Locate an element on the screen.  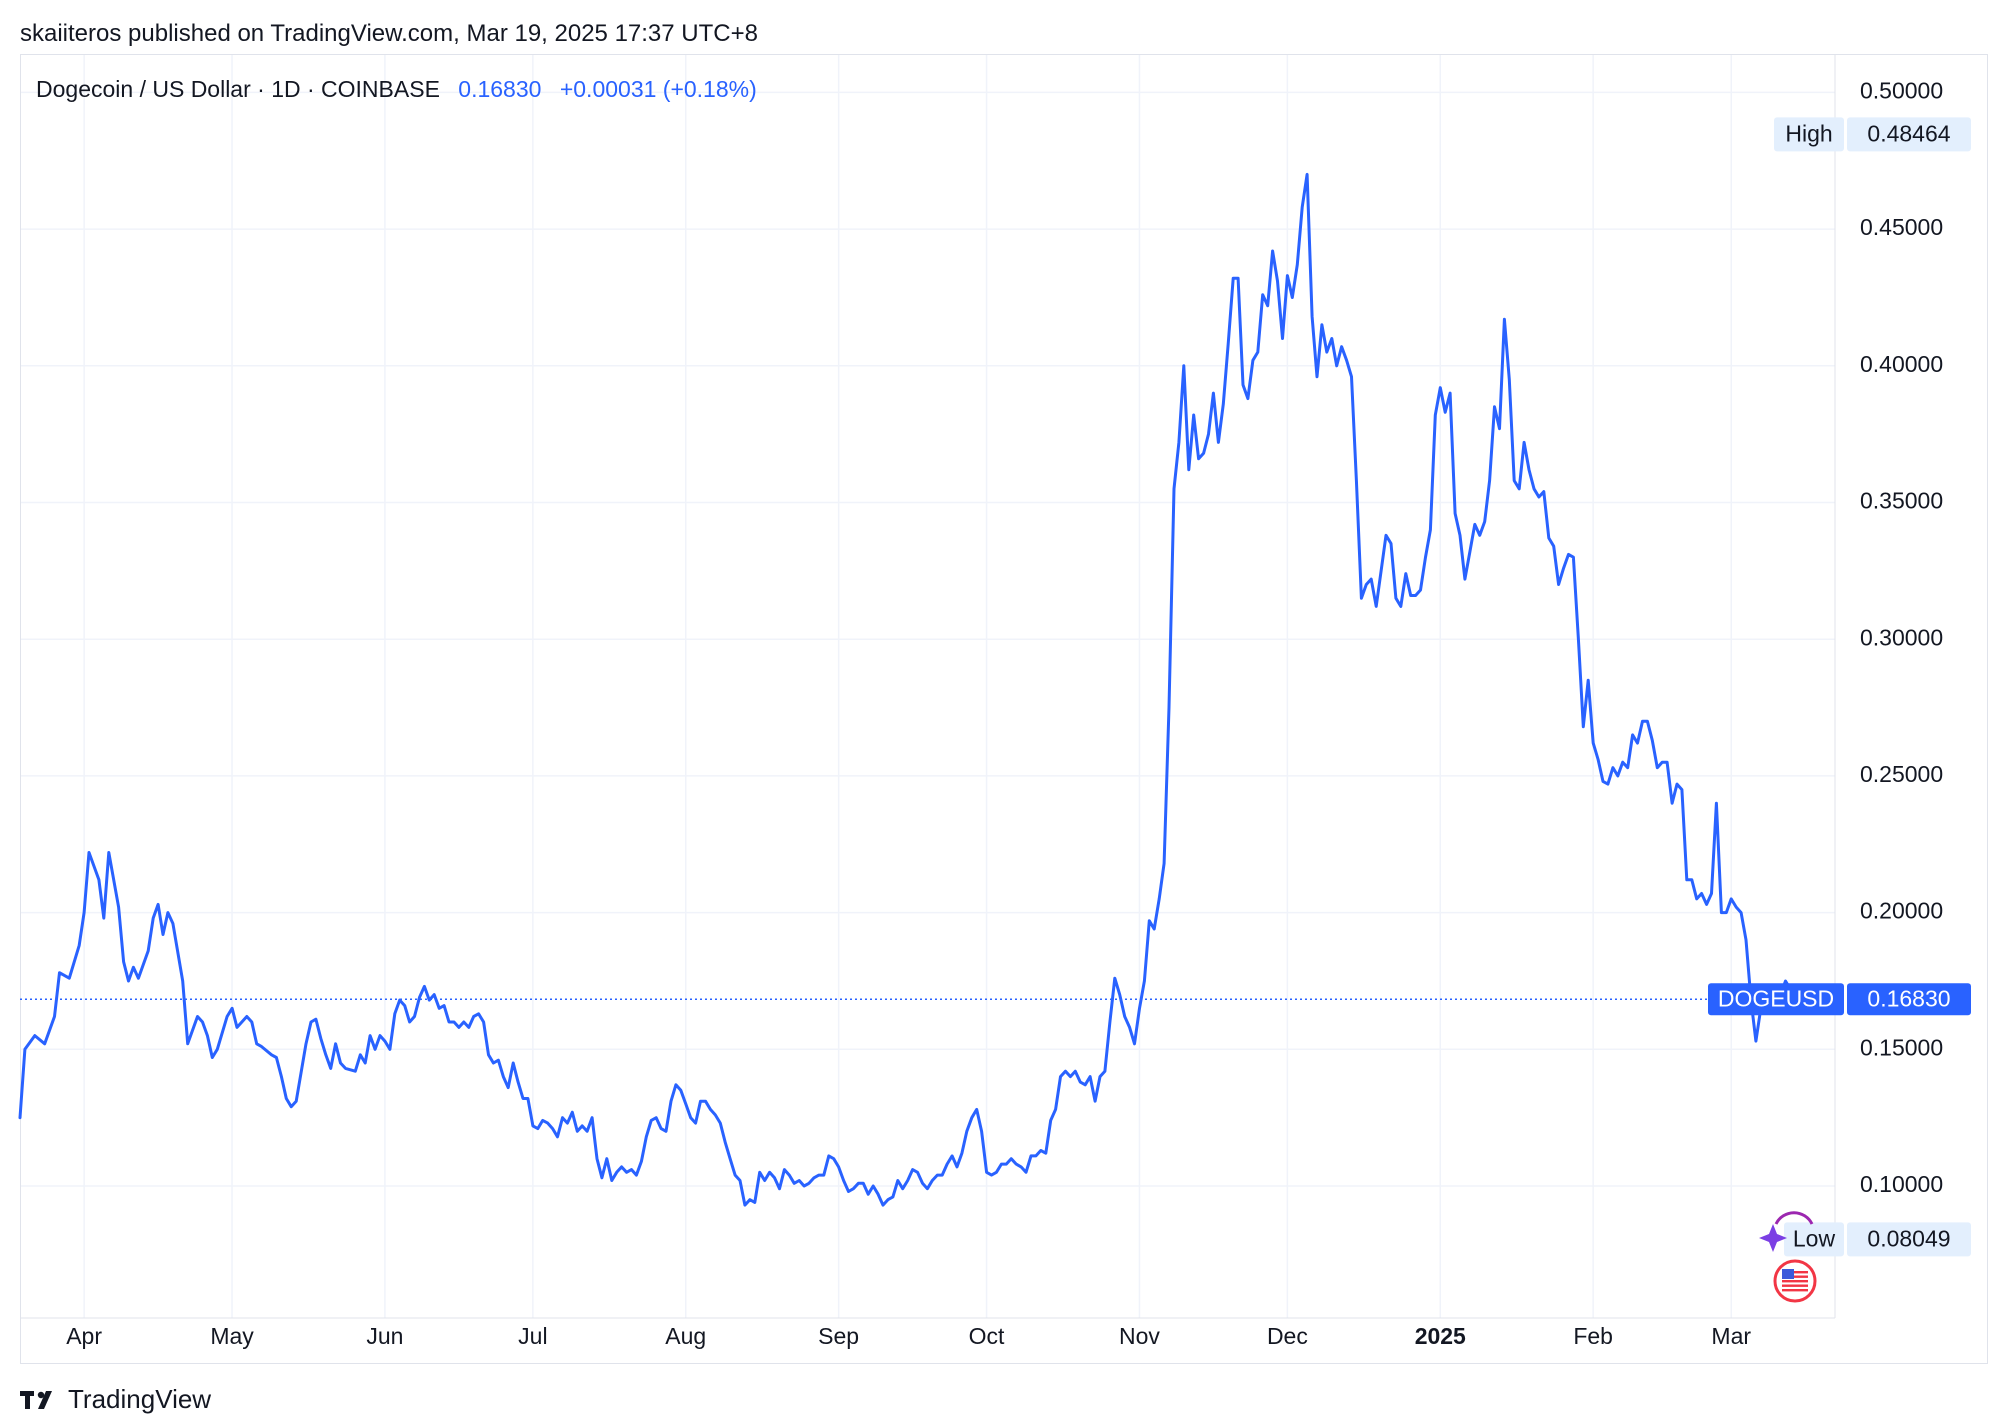
flag-canton is located at coordinates (1788, 1274).